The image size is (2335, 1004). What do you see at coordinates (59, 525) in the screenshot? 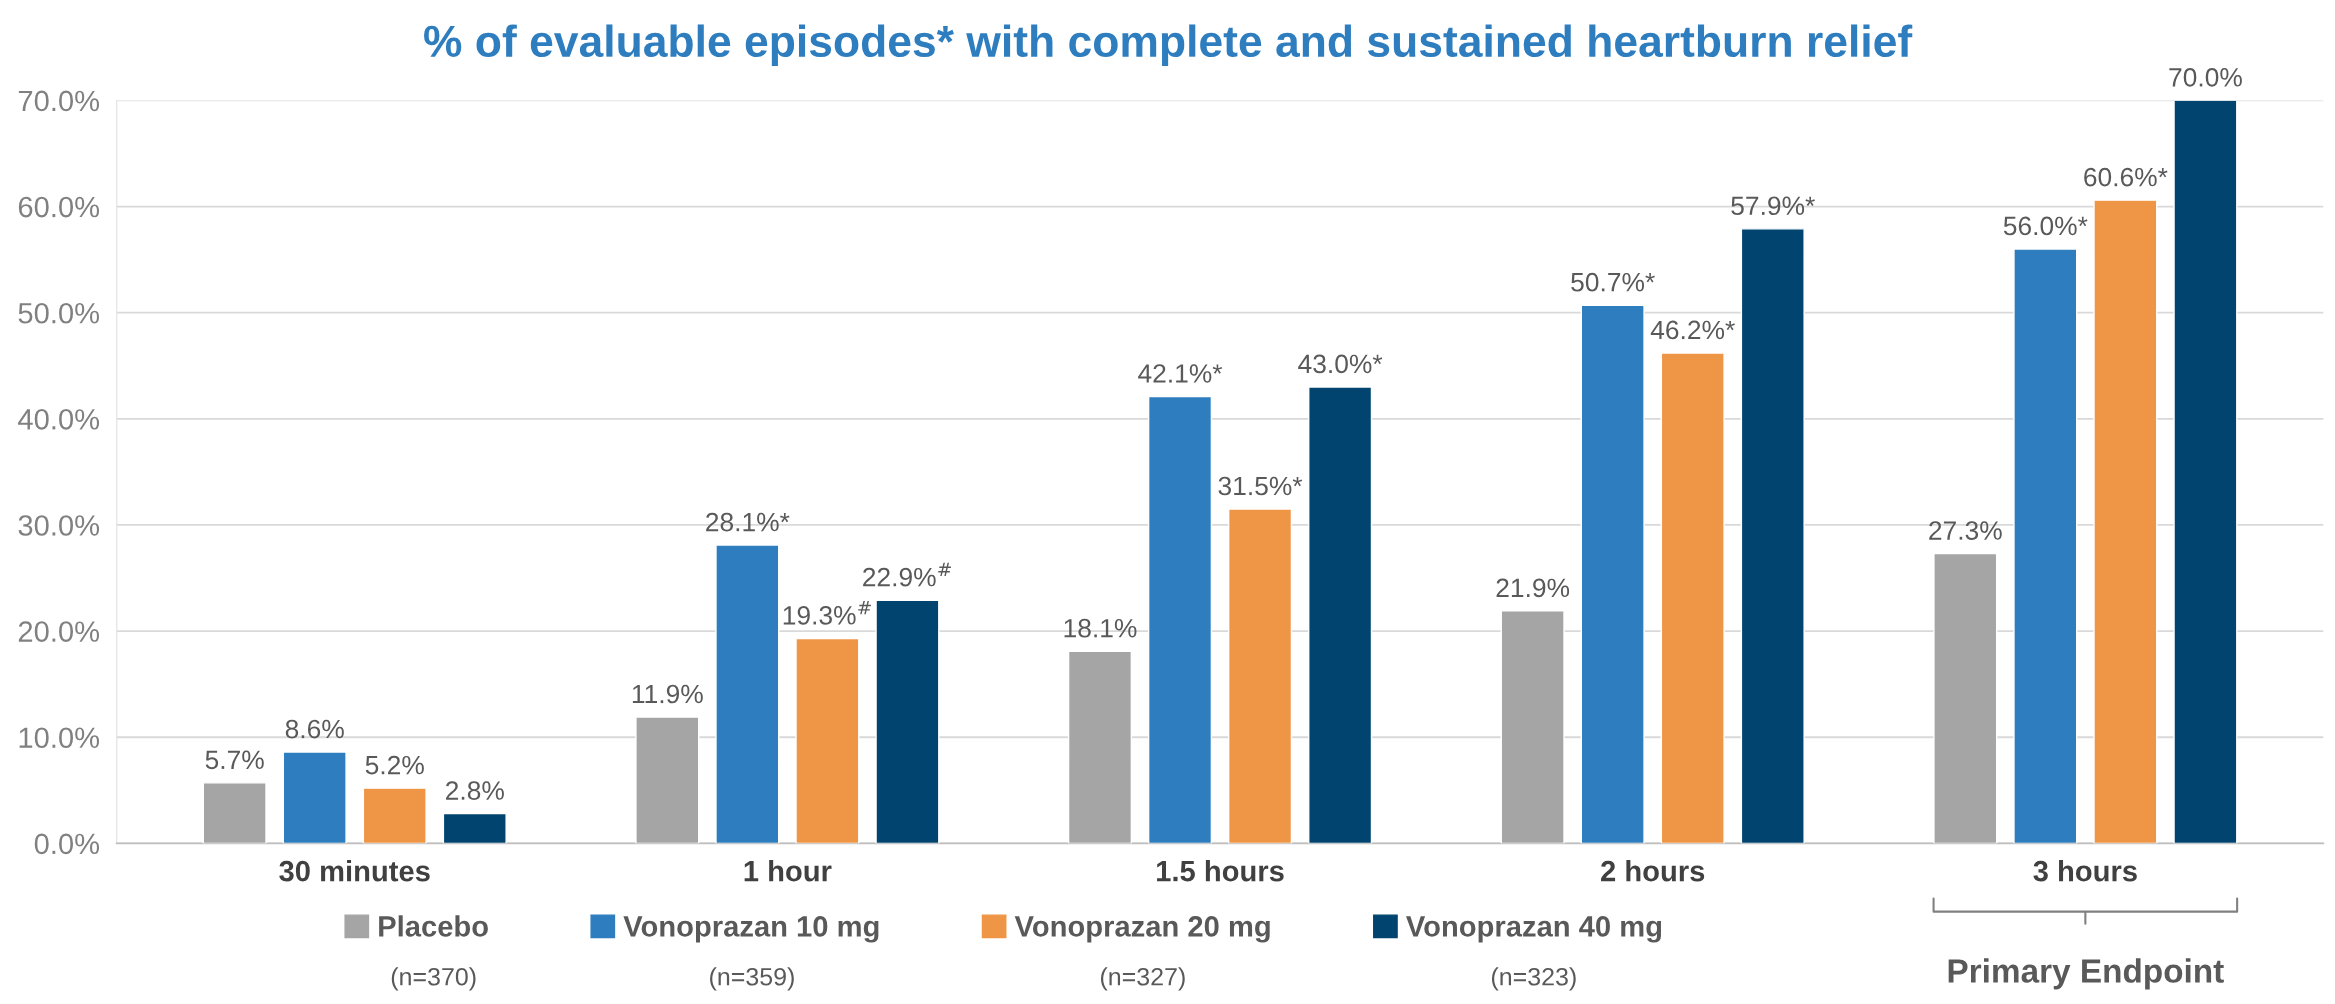
I see `y-tick-label: 30.0%` at bounding box center [59, 525].